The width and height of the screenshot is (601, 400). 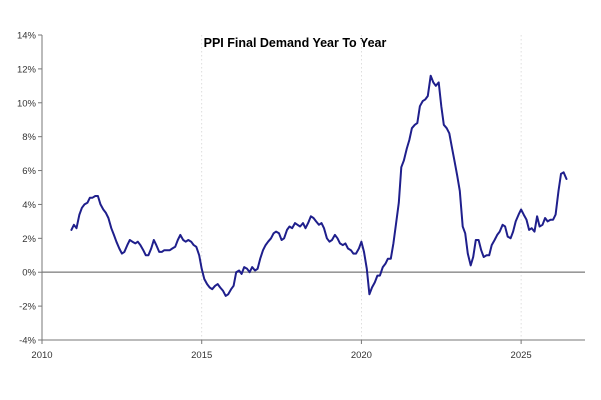 What do you see at coordinates (29, 189) in the screenshot?
I see `y-axis-ticks: -4% -2% 0% 2% 4% 6% 8% 10% 12% 14%` at bounding box center [29, 189].